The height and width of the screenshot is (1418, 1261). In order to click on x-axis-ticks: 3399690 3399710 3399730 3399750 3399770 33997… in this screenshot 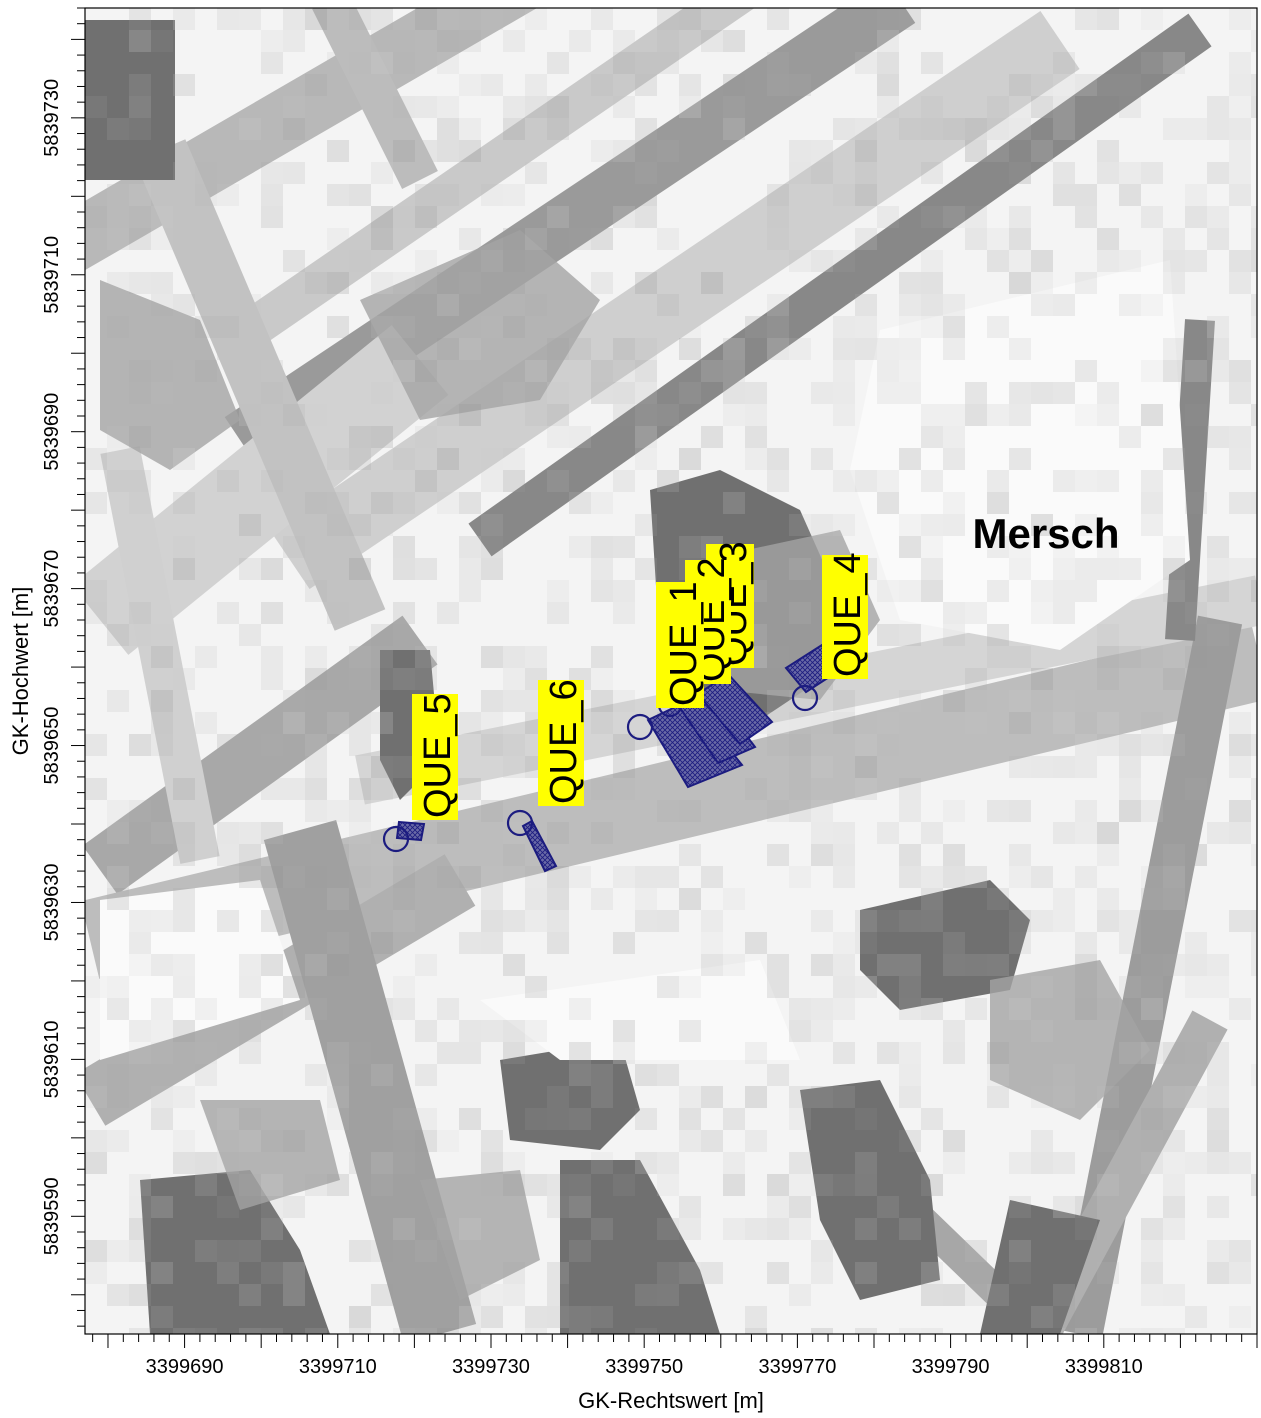, I will do `click(675, 1356)`.